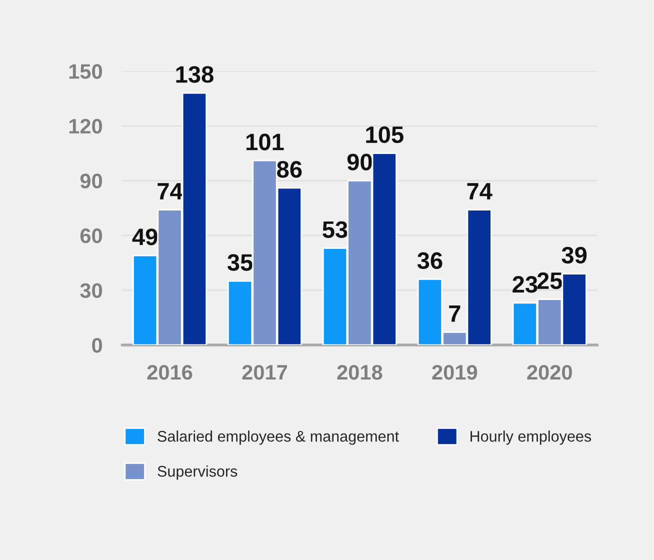 This screenshot has height=560, width=654. I want to click on data-label: 105, so click(385, 135).